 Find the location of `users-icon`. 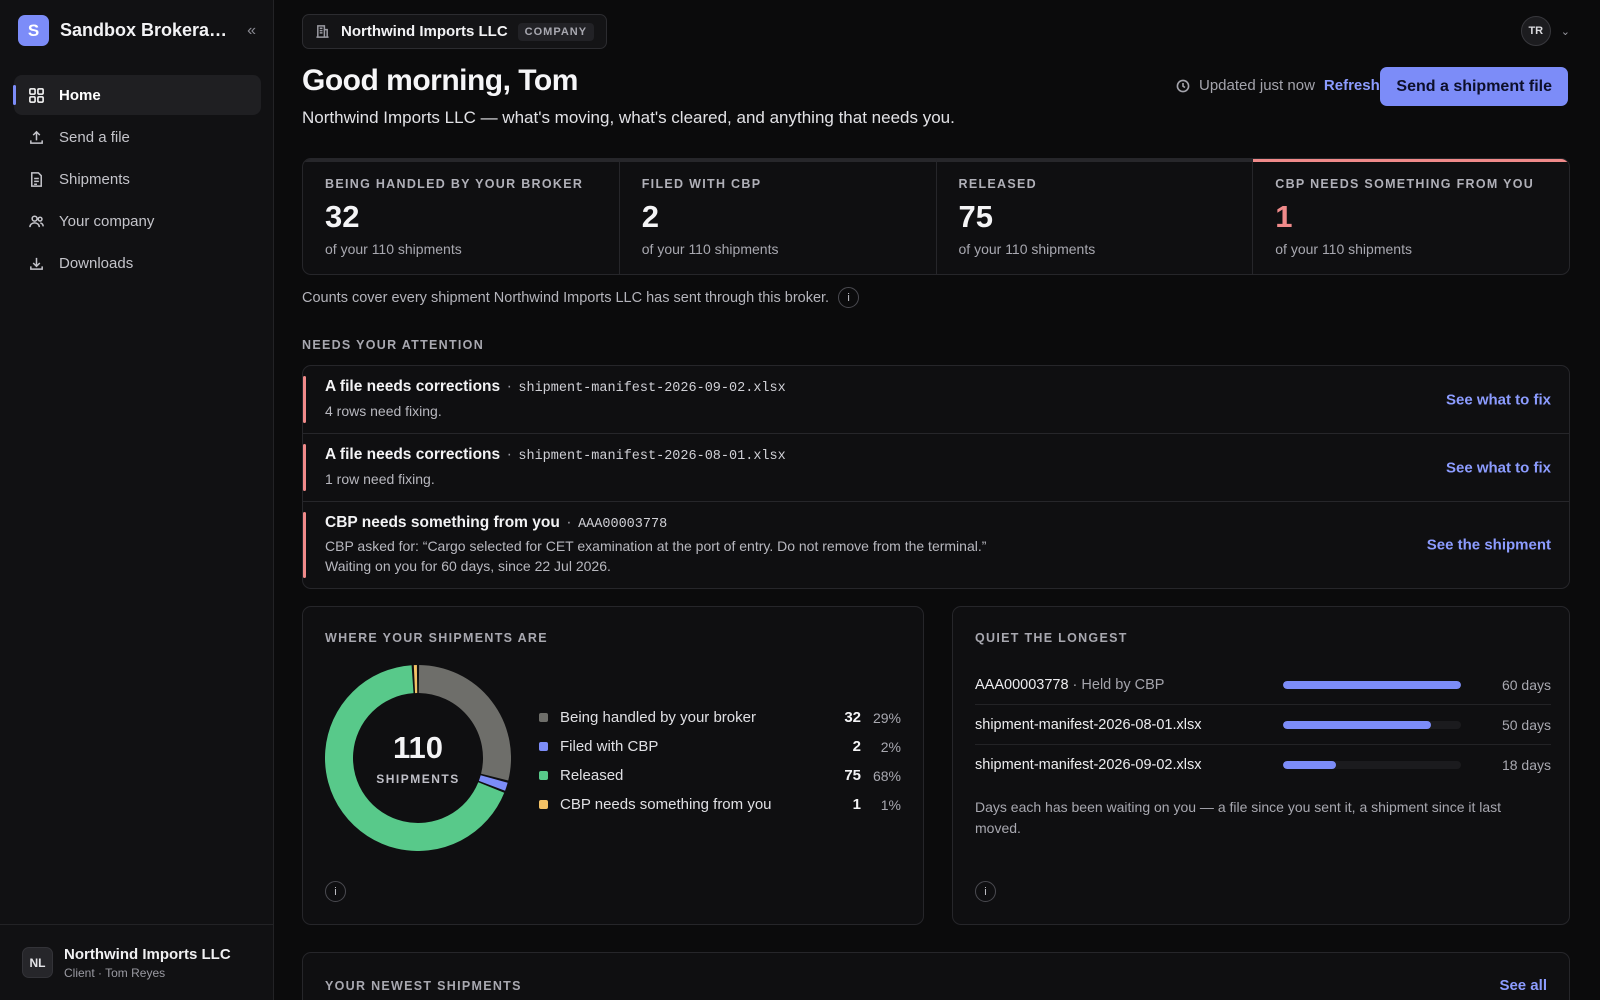

users-icon is located at coordinates (36, 221).